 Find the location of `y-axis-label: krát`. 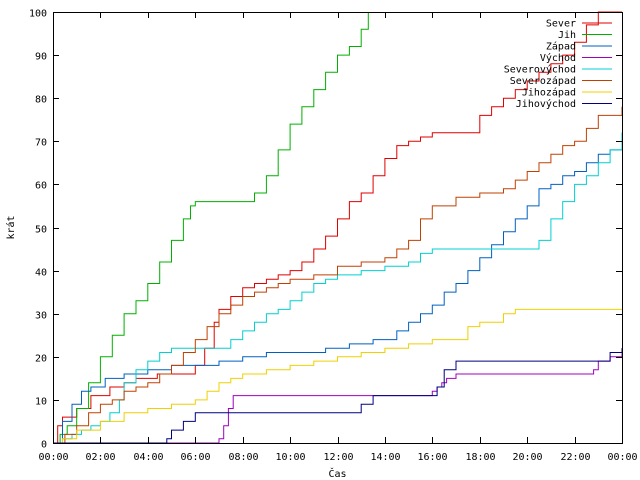

y-axis-label: krát is located at coordinates (11, 227).